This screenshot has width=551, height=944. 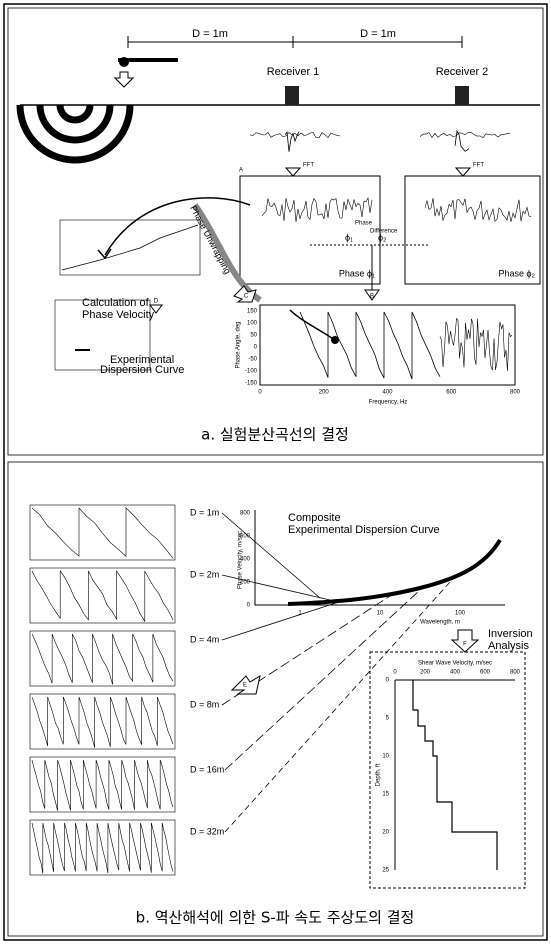 I want to click on velocity-plot-frame, so click(x=102, y=335).